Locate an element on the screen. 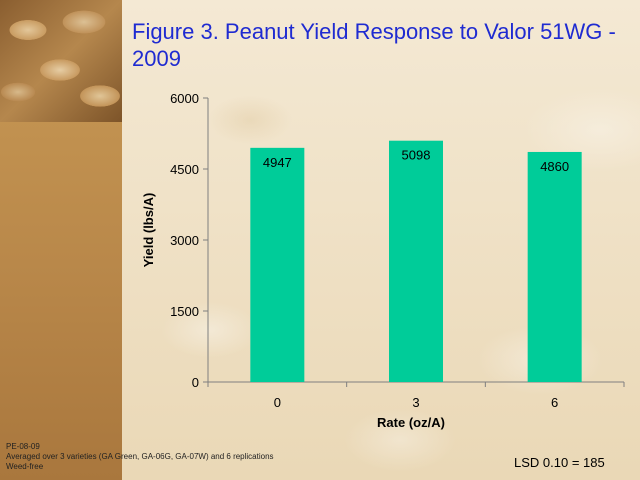 The image size is (640, 480). x-tick-label: 0 is located at coordinates (277, 402).